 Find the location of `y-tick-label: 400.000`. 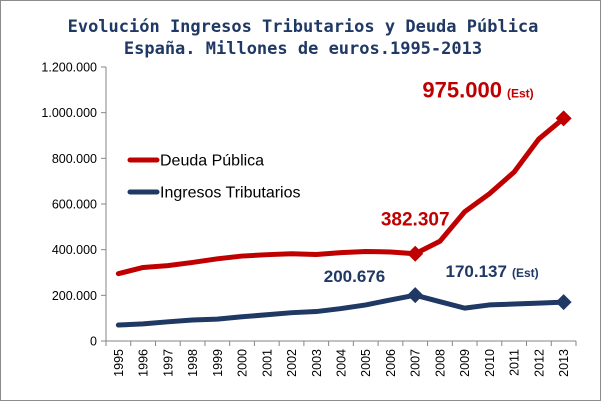

y-tick-label: 400.000 is located at coordinates (74, 250).